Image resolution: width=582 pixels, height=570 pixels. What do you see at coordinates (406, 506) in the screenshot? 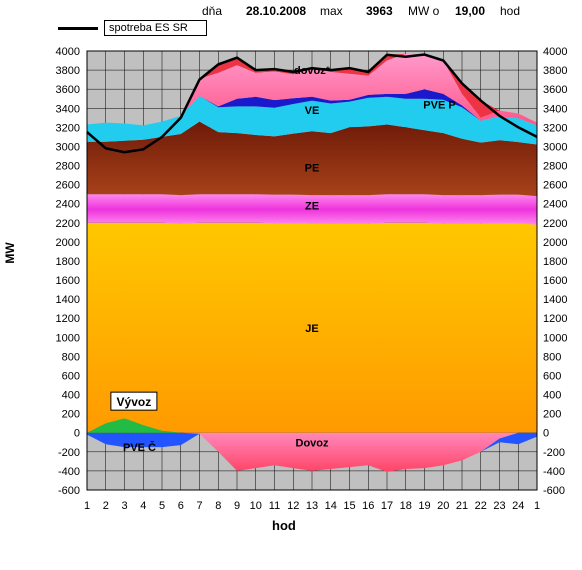
I see `x-tick-label: 18` at bounding box center [406, 506].